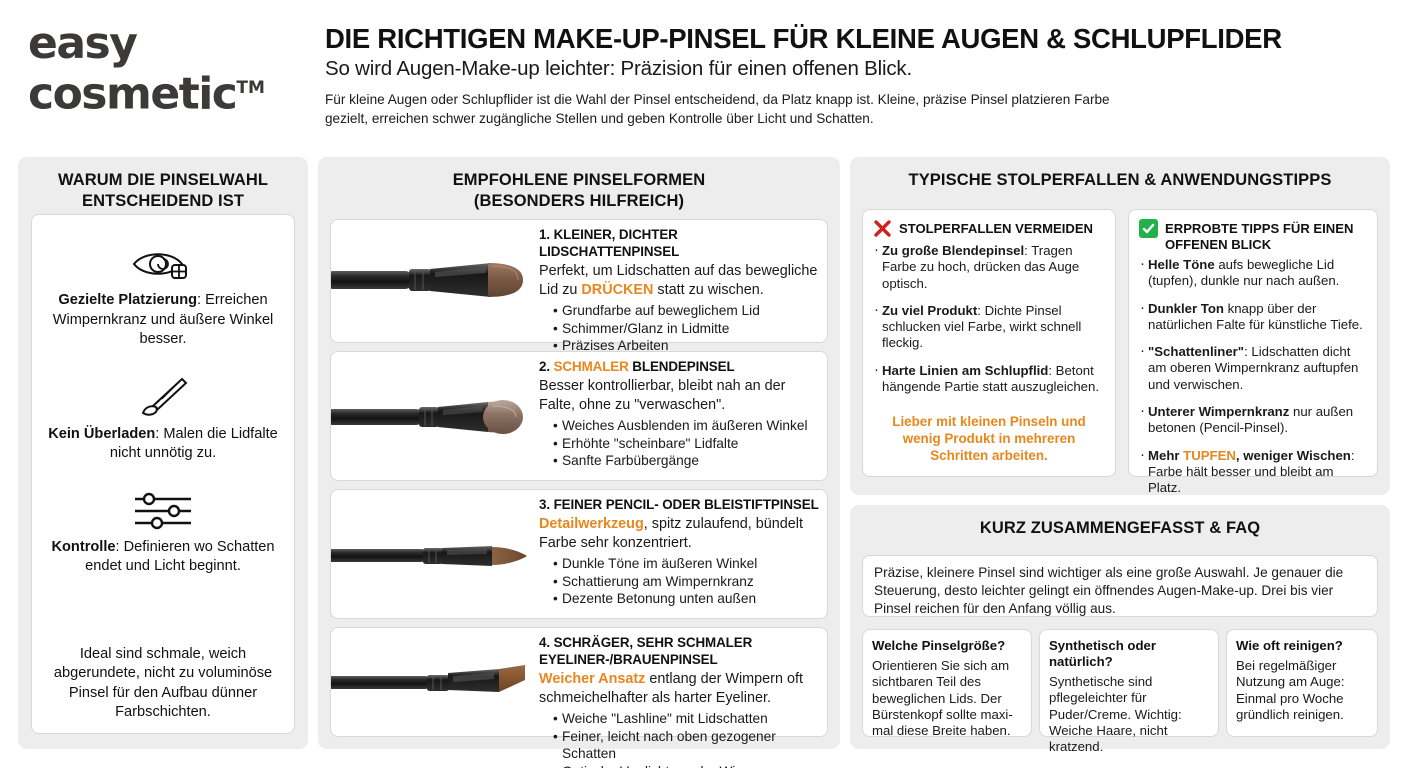  What do you see at coordinates (686, 329) in the screenshot?
I see `list-item: Schimmer/Glanz in Lidmitte` at bounding box center [686, 329].